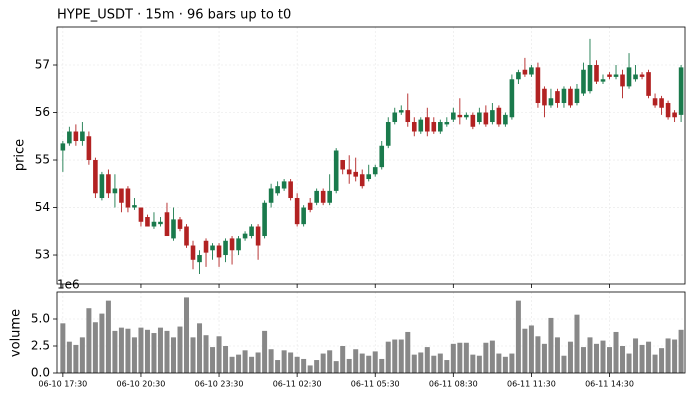  What do you see at coordinates (42, 65) in the screenshot?
I see `y-tick-label: 57` at bounding box center [42, 65].